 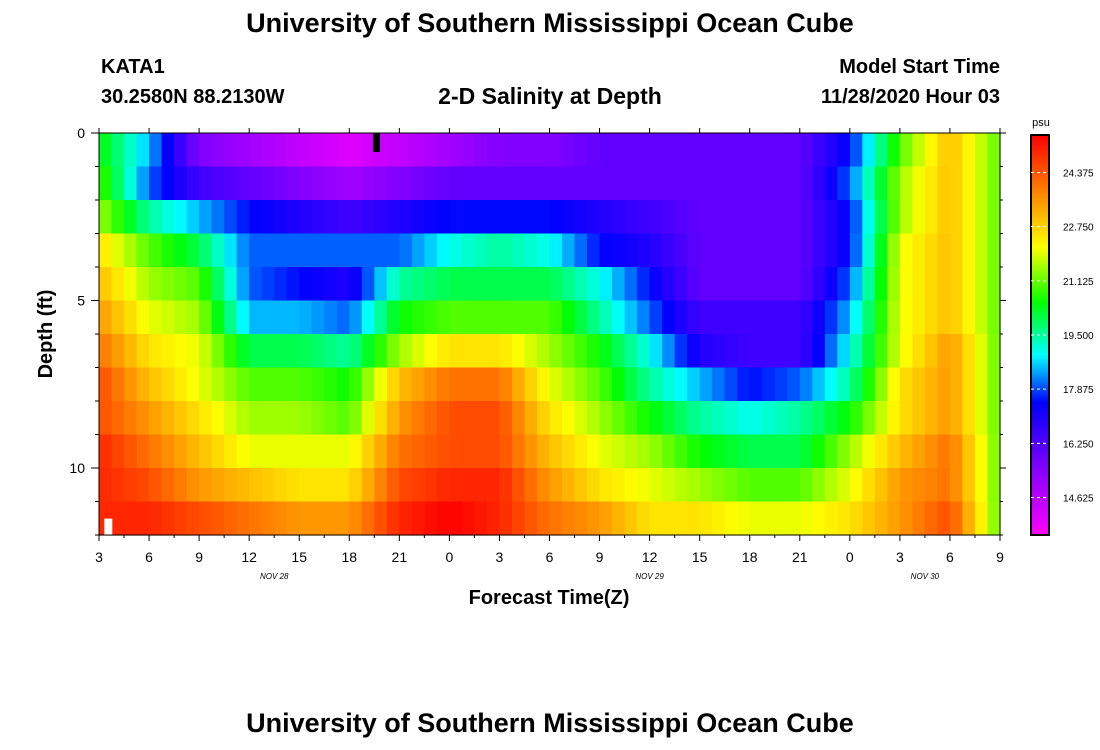 I want to click on y-tick-label: 0, so click(x=81, y=133).